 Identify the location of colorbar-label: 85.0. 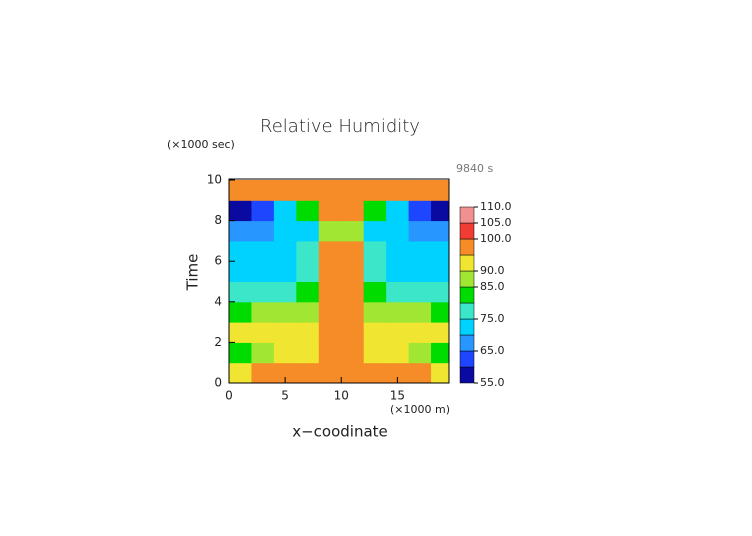
(492, 286).